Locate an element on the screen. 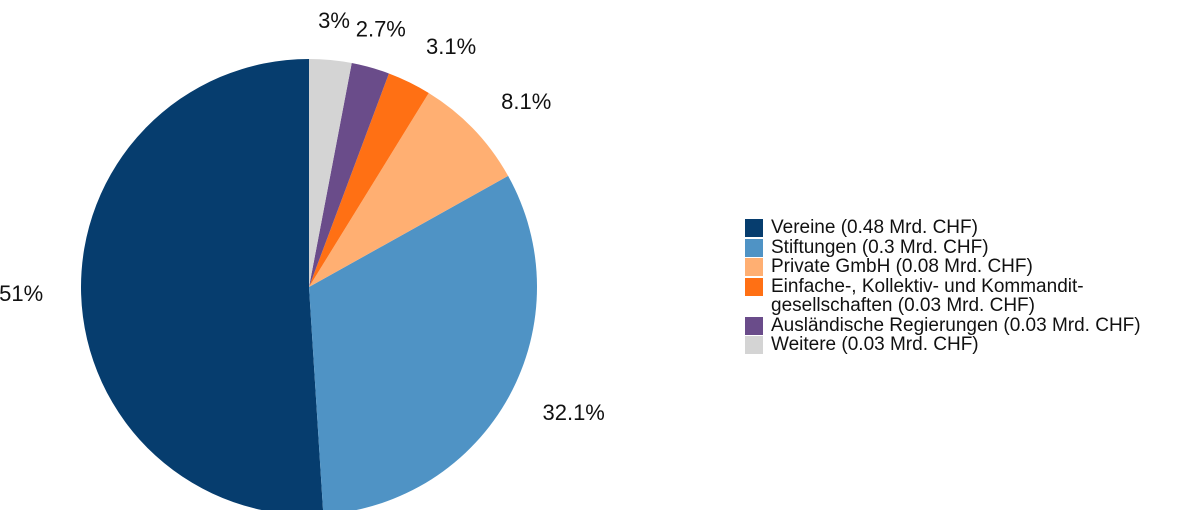 Image resolution: width=1182 pixels, height=510 pixels. legend-label: Weitere (0.03 Mrd. CHF) is located at coordinates (875, 344).